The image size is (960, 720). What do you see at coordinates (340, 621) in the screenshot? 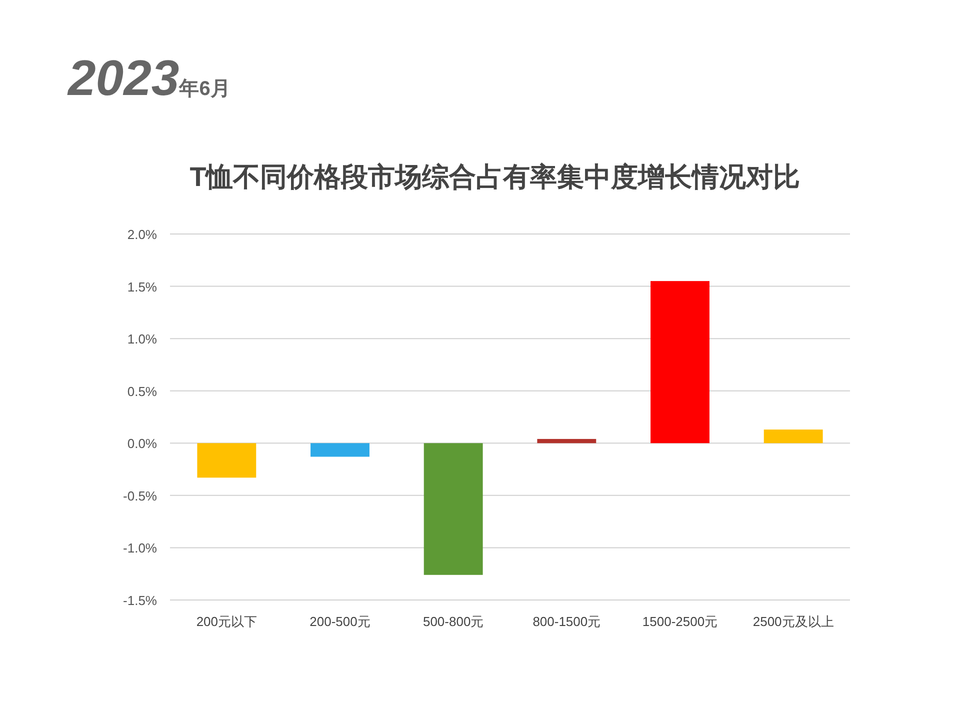
I see `x-tick-label: 200-500元` at bounding box center [340, 621].